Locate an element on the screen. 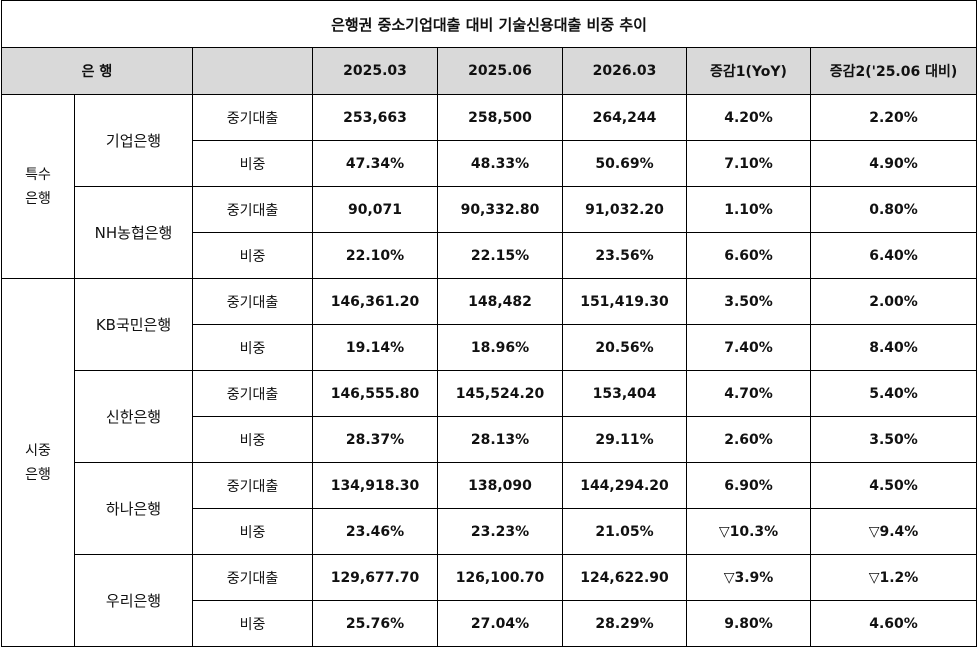  value-2025-06: 126,100.70 is located at coordinates (500, 577).